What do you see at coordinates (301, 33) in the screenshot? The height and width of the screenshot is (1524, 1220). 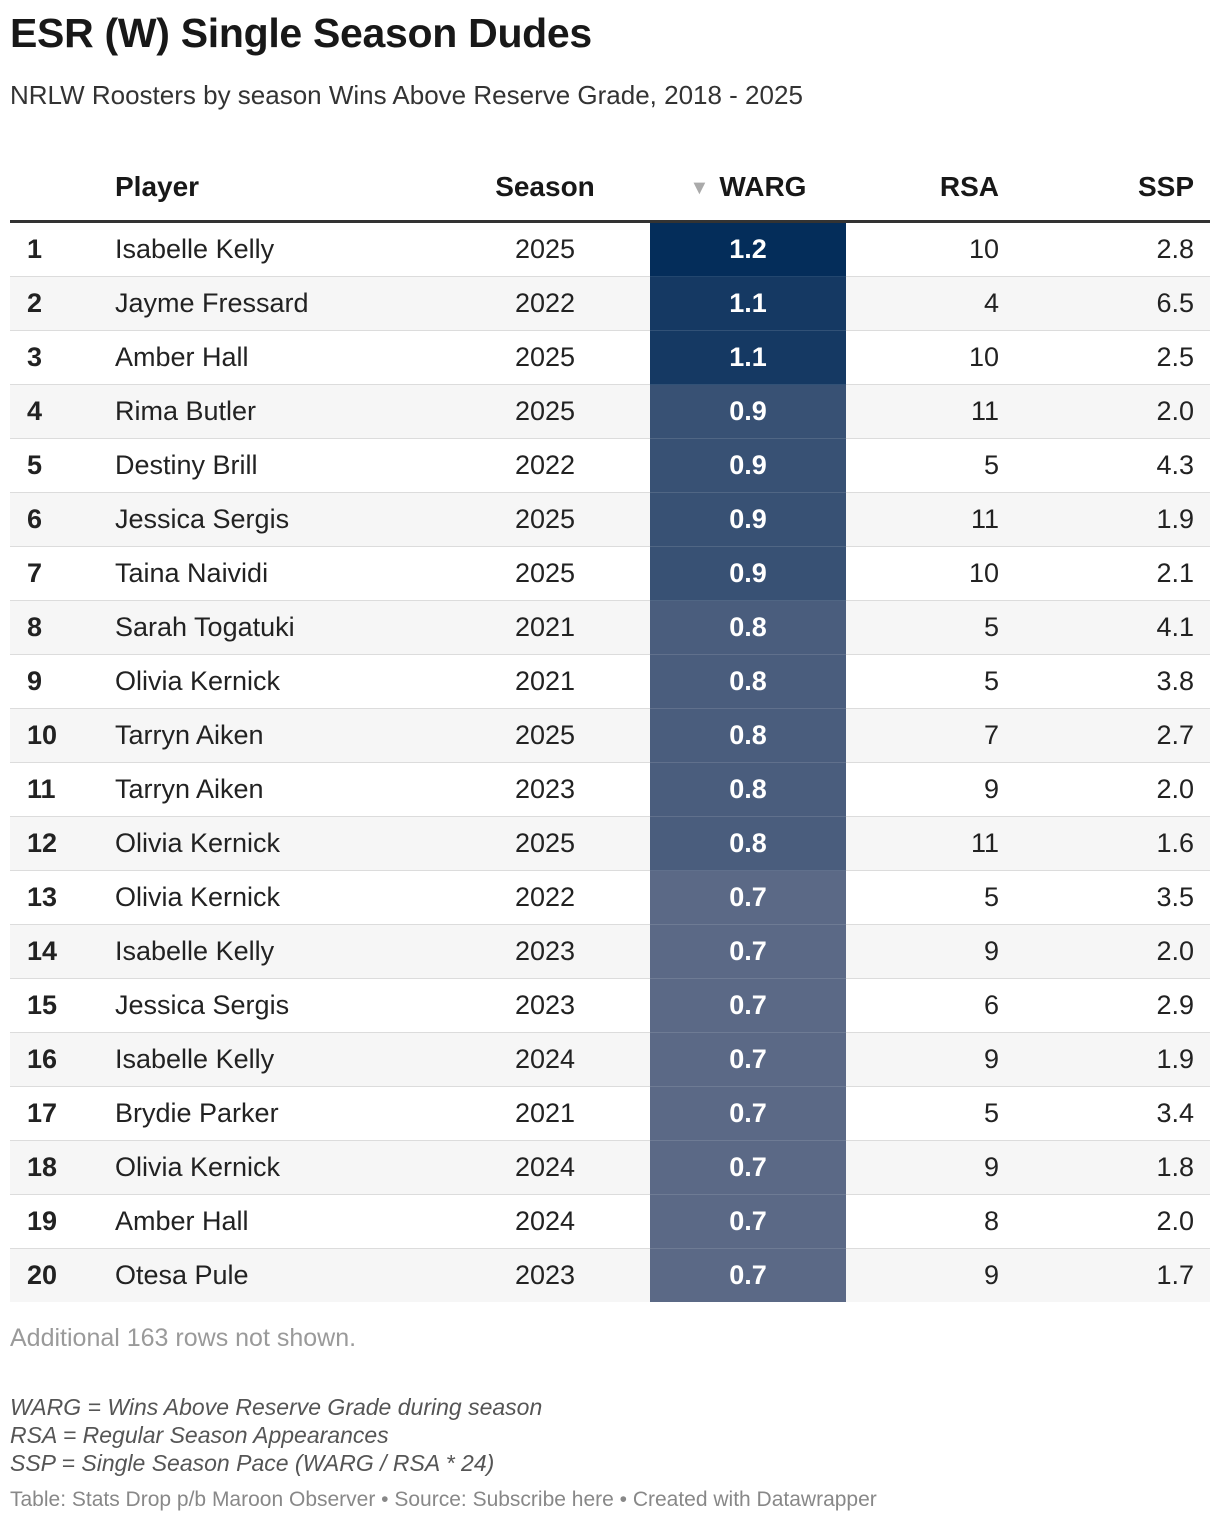 I see `chart-title: ESR (W) Single Season Dudes` at bounding box center [301, 33].